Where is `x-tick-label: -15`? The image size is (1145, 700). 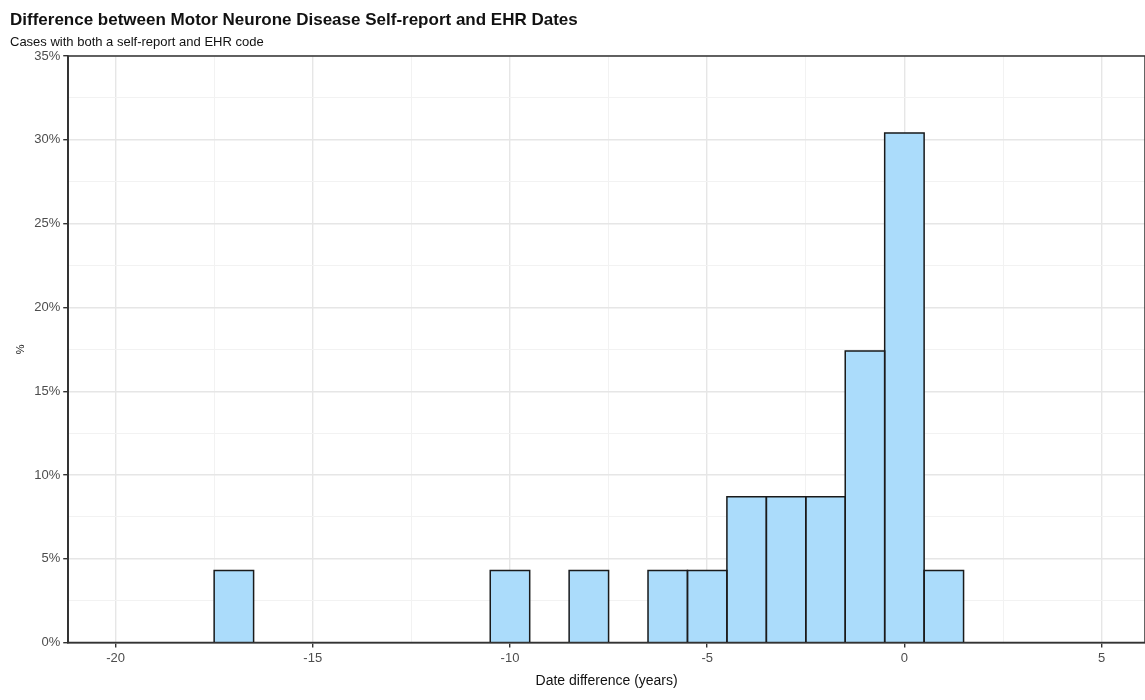
x-tick-label: -15 is located at coordinates (313, 657).